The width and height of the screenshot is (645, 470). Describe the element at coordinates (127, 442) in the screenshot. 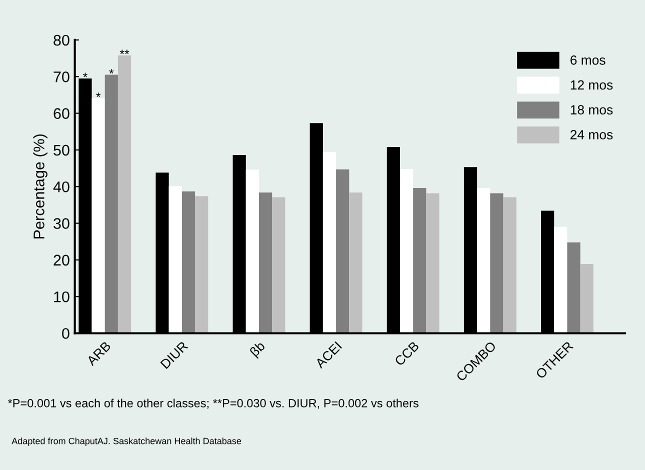

I see `text: Adapted from ChaputAJ. Saskatchewan Health Database` at that location.